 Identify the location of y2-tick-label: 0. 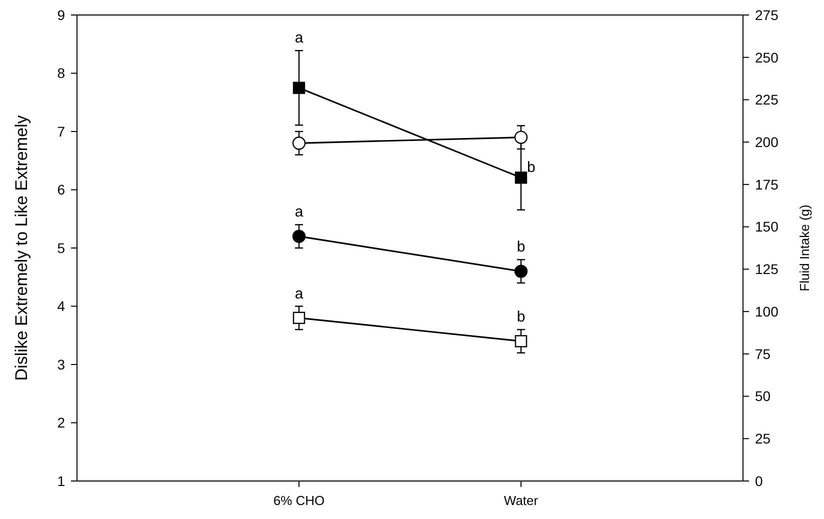
(759, 480).